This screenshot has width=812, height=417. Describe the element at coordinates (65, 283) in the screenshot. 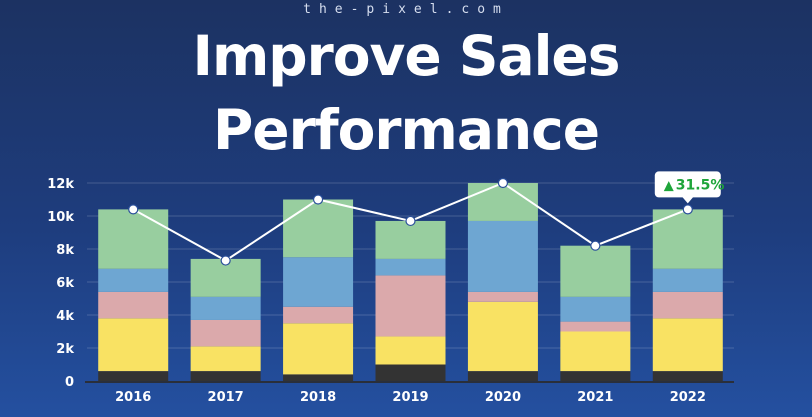

I see `y-tick-label: 6k` at that location.